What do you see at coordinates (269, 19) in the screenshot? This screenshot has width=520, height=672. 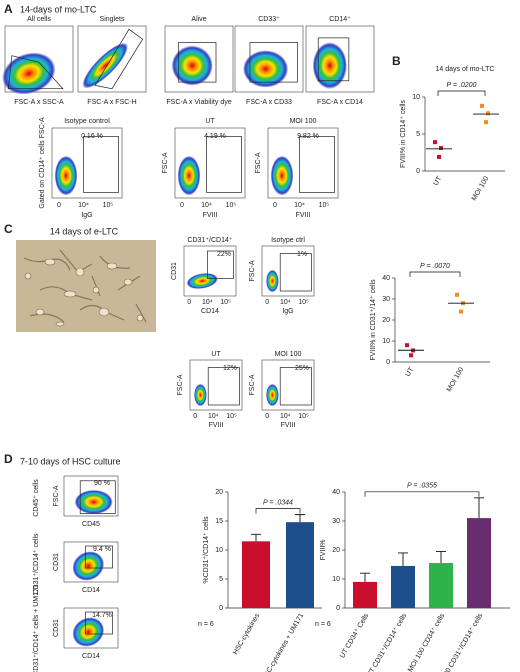 I see `plot-title: CD33⁺` at bounding box center [269, 19].